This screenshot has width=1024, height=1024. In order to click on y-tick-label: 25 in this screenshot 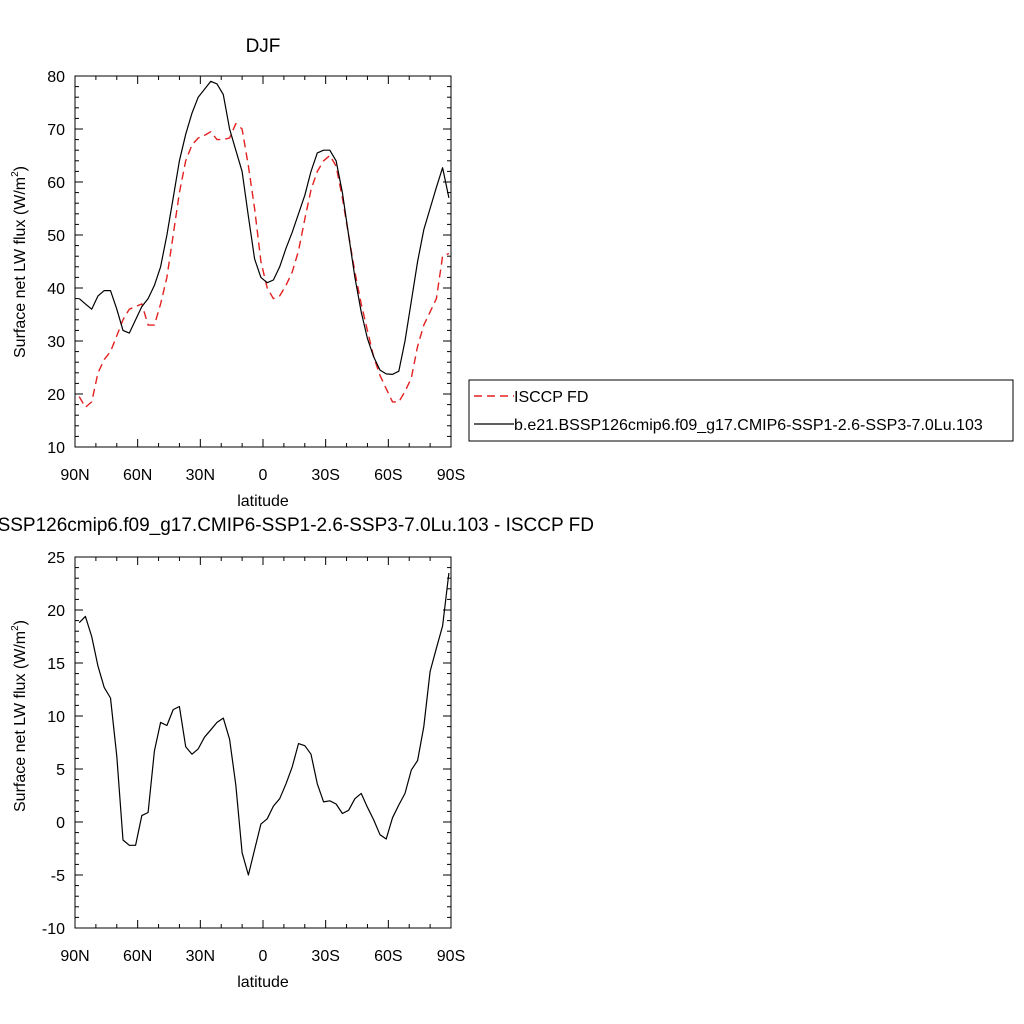, I will do `click(56, 558)`.